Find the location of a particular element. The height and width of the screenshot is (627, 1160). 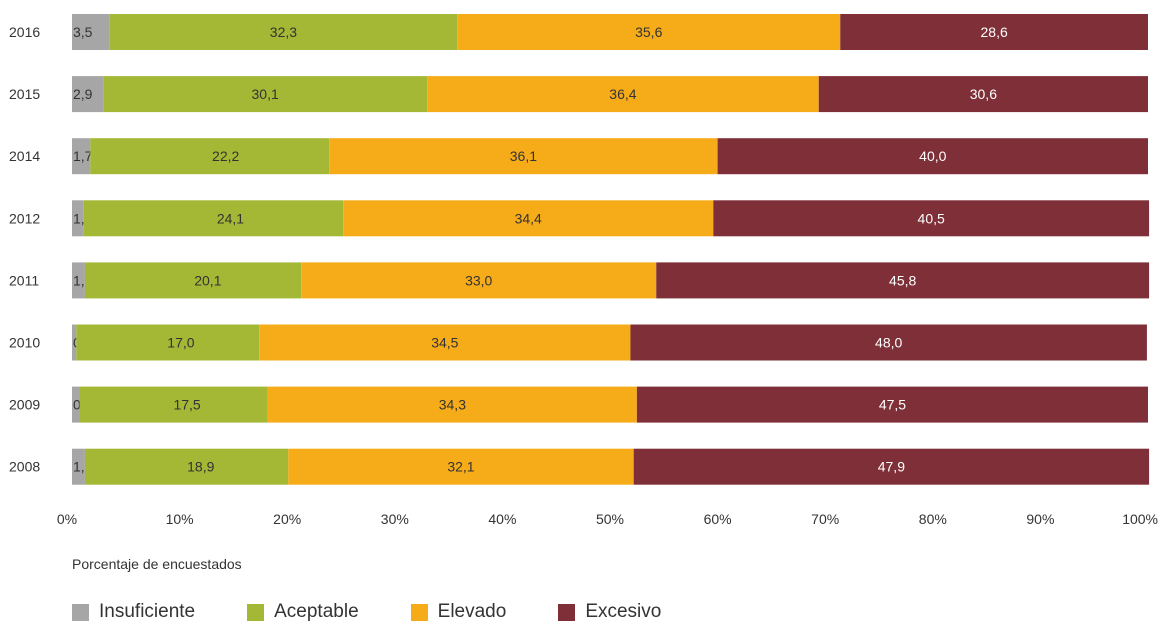

x-tick-label: 20% is located at coordinates (287, 519).